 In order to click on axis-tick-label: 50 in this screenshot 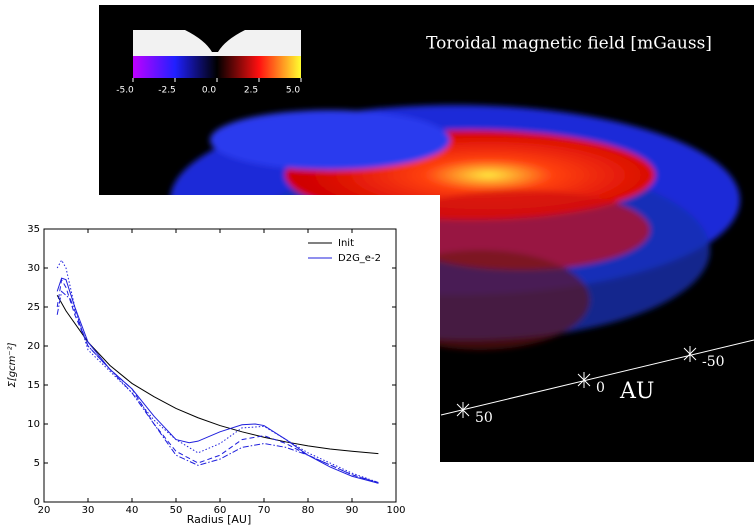, I will do `click(484, 418)`.